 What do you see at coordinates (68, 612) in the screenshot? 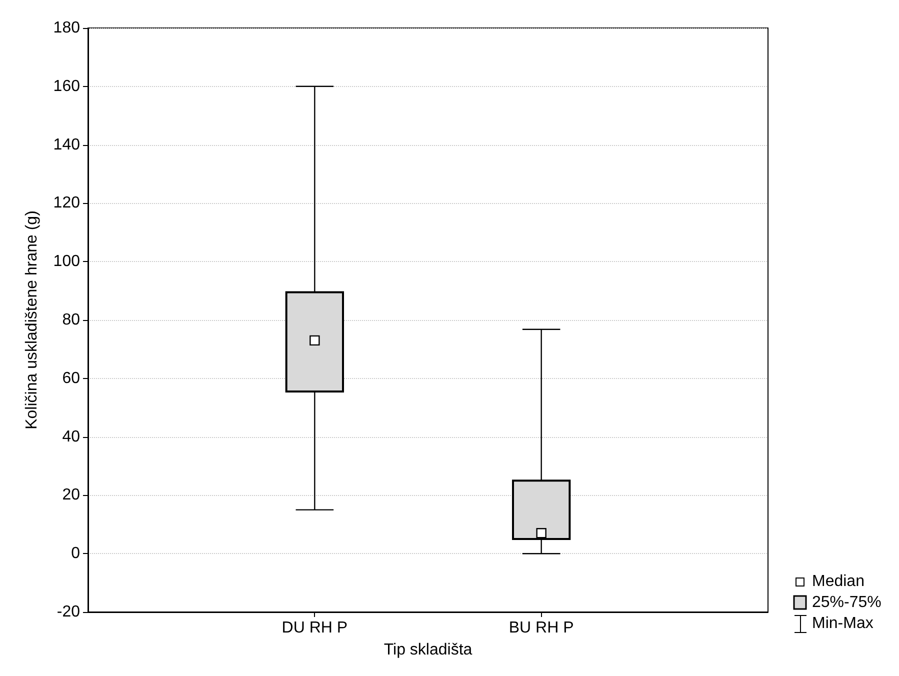
I see `y-tick-label: -20` at bounding box center [68, 612].